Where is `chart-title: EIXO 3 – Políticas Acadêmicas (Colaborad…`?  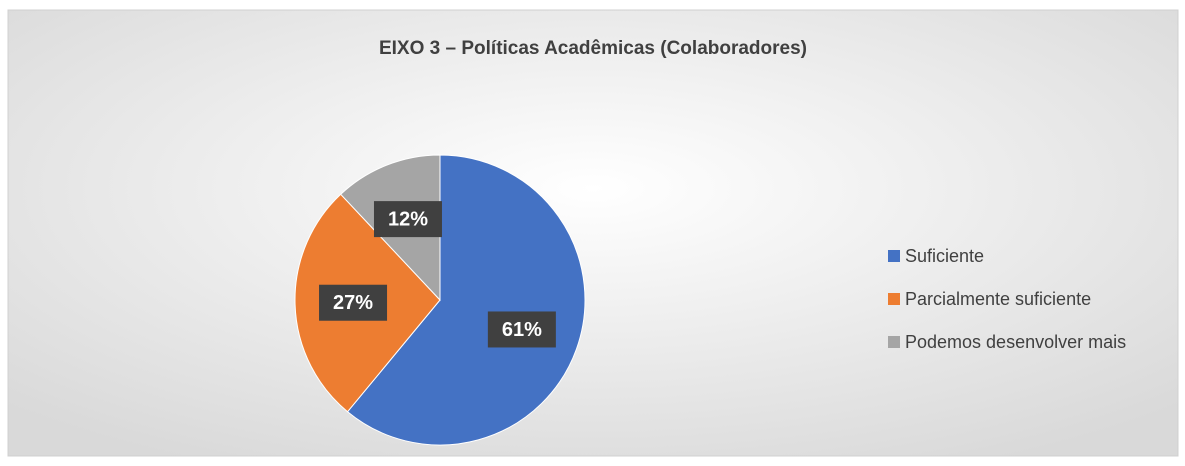 chart-title: EIXO 3 – Políticas Acadêmicas (Colaborad… is located at coordinates (593, 48).